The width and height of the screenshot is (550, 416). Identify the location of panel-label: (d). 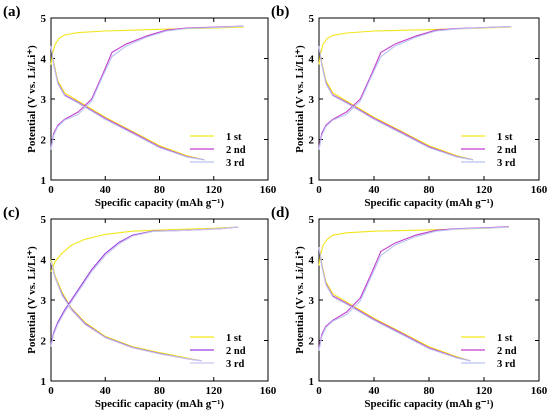
(280, 213).